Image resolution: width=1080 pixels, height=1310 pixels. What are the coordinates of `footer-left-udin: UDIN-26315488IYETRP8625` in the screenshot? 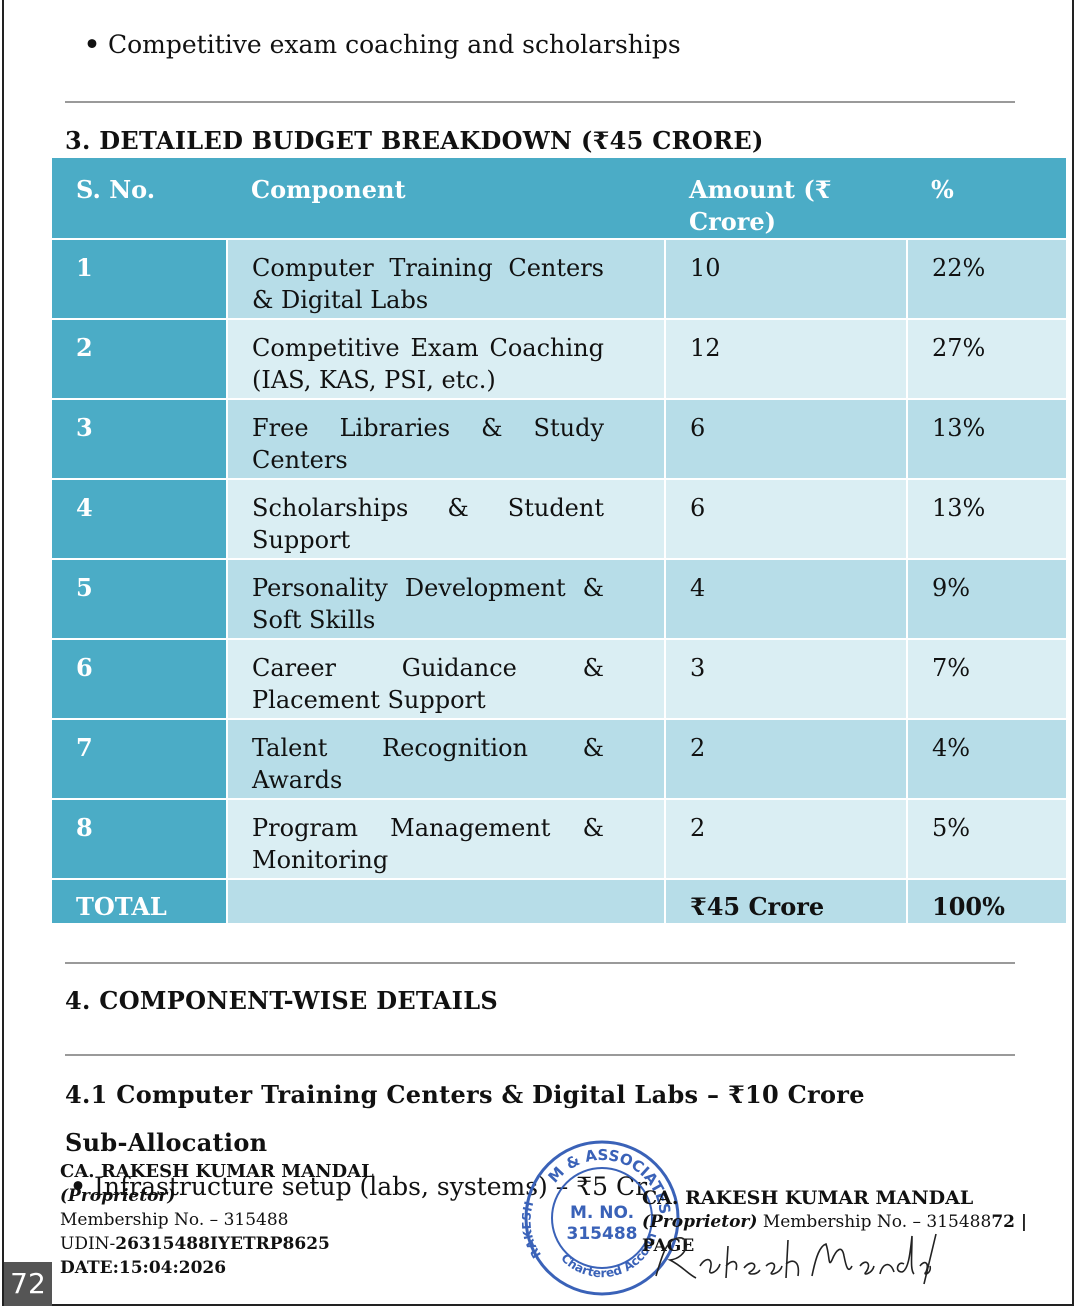 It's located at (217, 1244).